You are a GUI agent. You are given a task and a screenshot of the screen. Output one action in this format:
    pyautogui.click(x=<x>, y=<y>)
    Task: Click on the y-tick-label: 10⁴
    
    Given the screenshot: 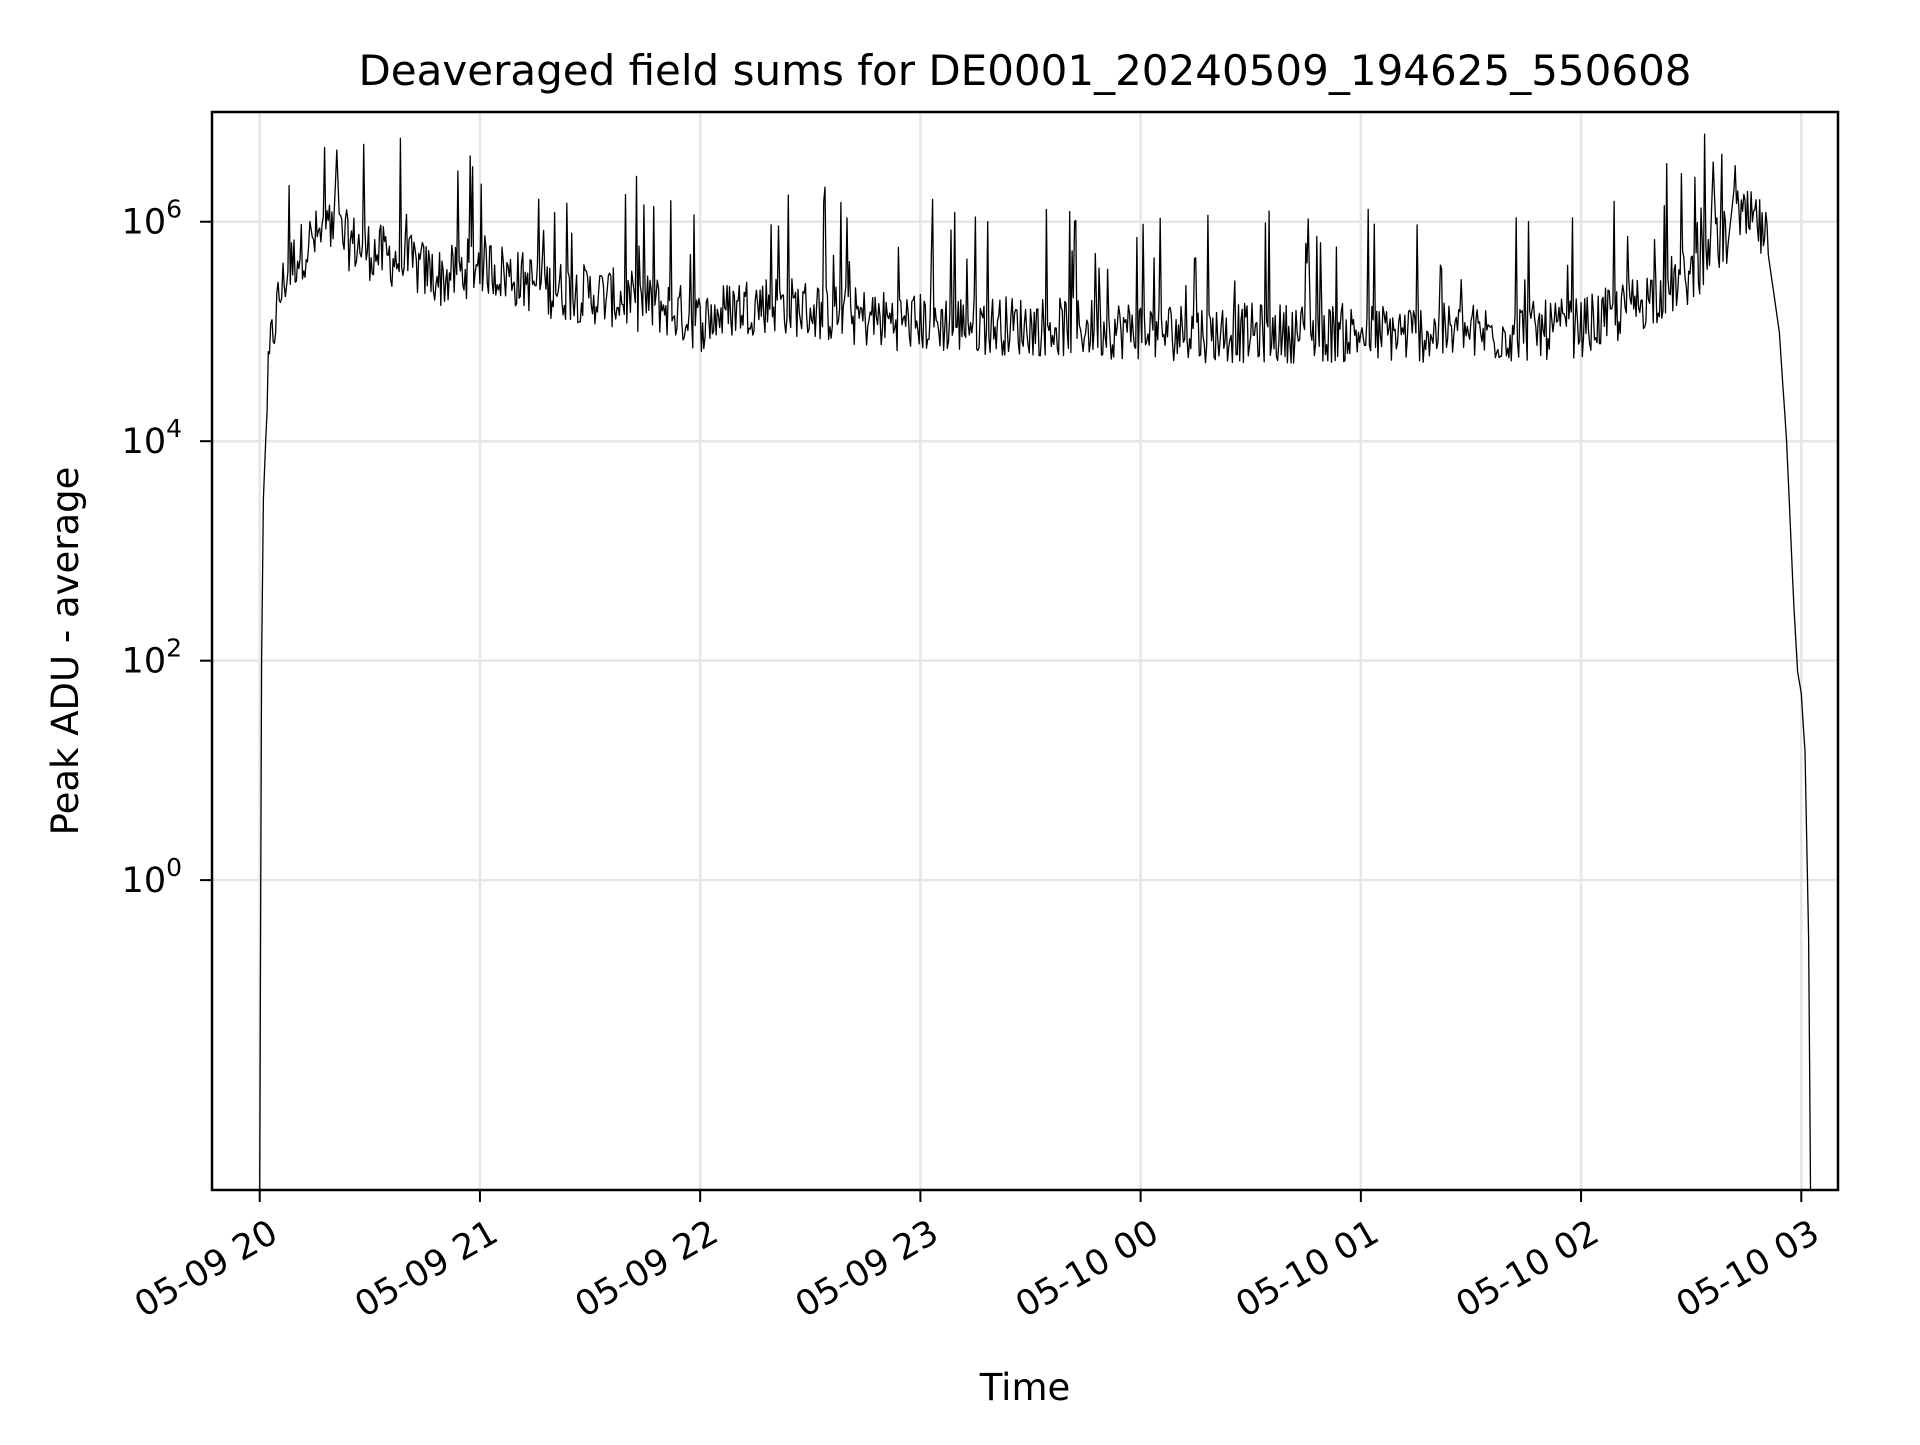 What is the action you would take?
    pyautogui.click(x=152, y=438)
    